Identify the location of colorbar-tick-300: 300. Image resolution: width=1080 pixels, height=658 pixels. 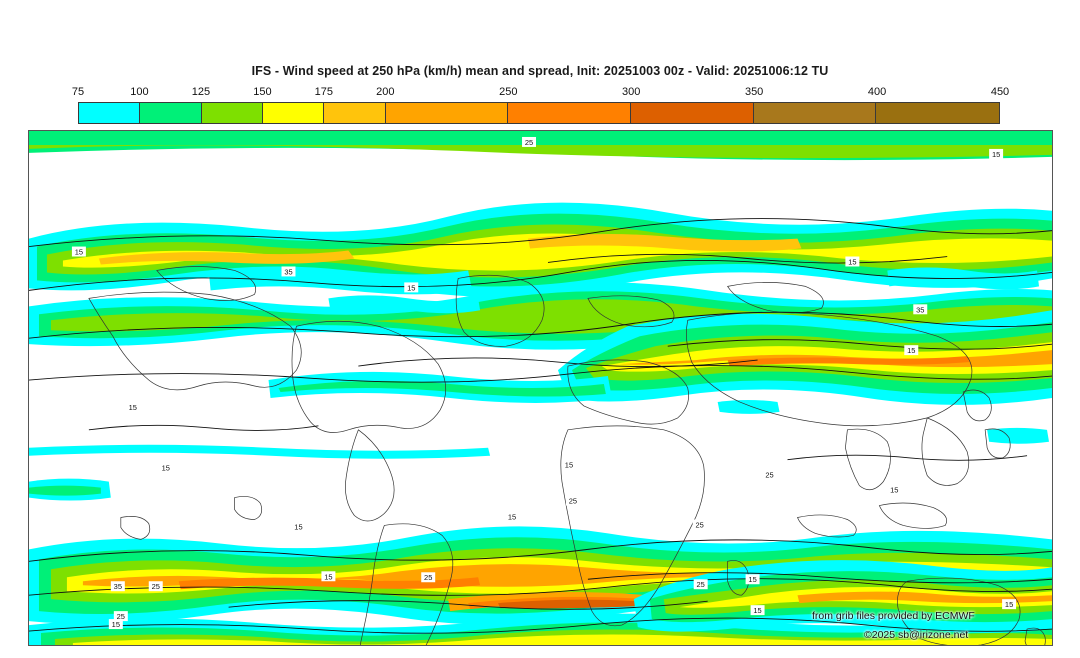
(631, 92).